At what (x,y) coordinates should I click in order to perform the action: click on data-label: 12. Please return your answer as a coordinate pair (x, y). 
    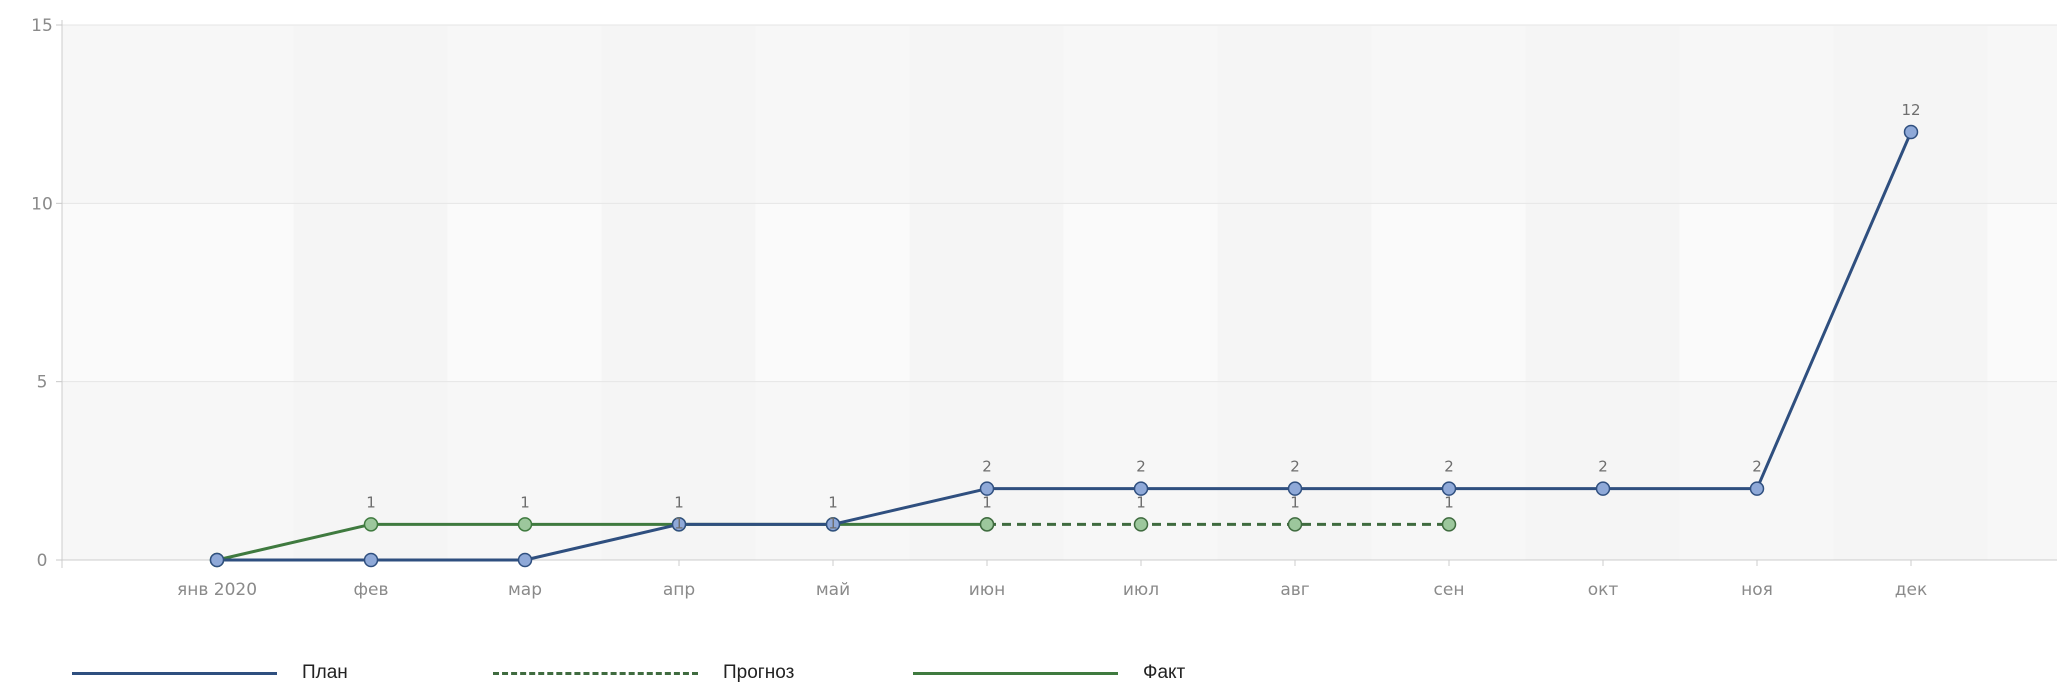
    Looking at the image, I should click on (1910, 110).